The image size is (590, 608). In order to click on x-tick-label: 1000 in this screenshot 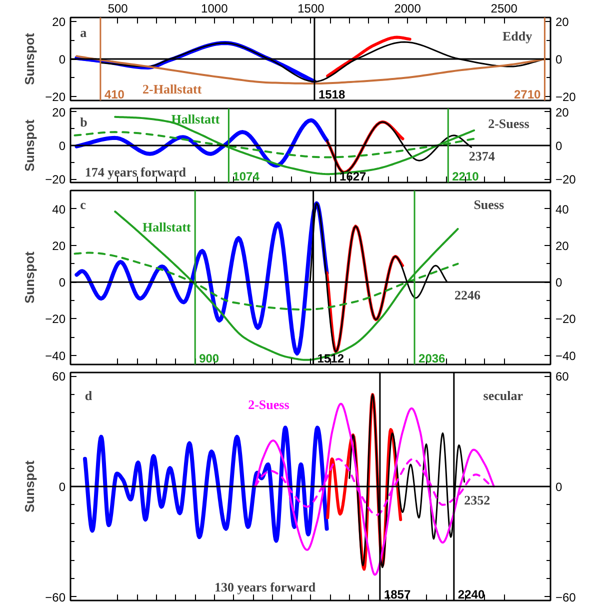, I will do `click(214, 9)`.